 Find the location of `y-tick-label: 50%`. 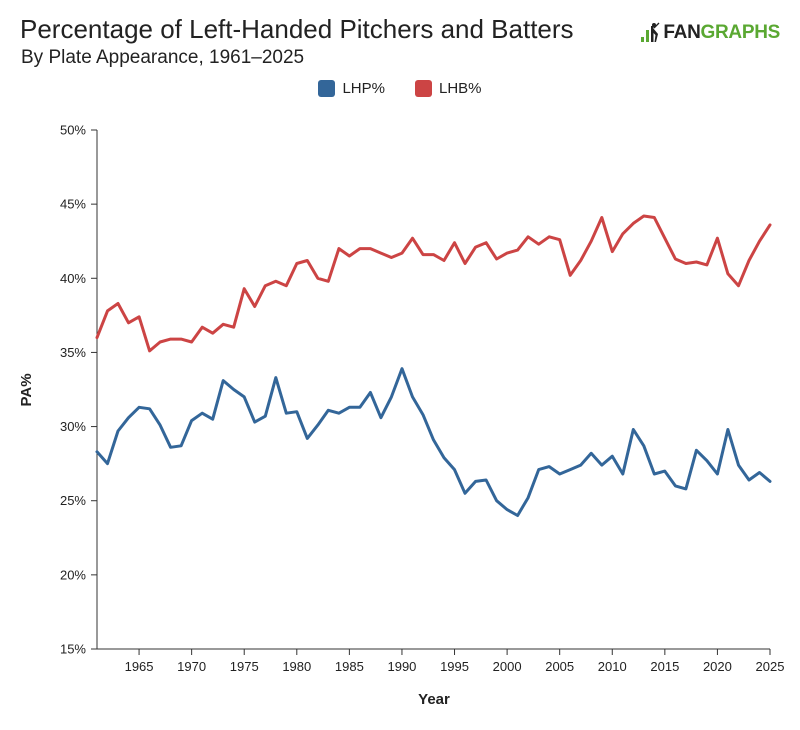

y-tick-label: 50% is located at coordinates (73, 130).